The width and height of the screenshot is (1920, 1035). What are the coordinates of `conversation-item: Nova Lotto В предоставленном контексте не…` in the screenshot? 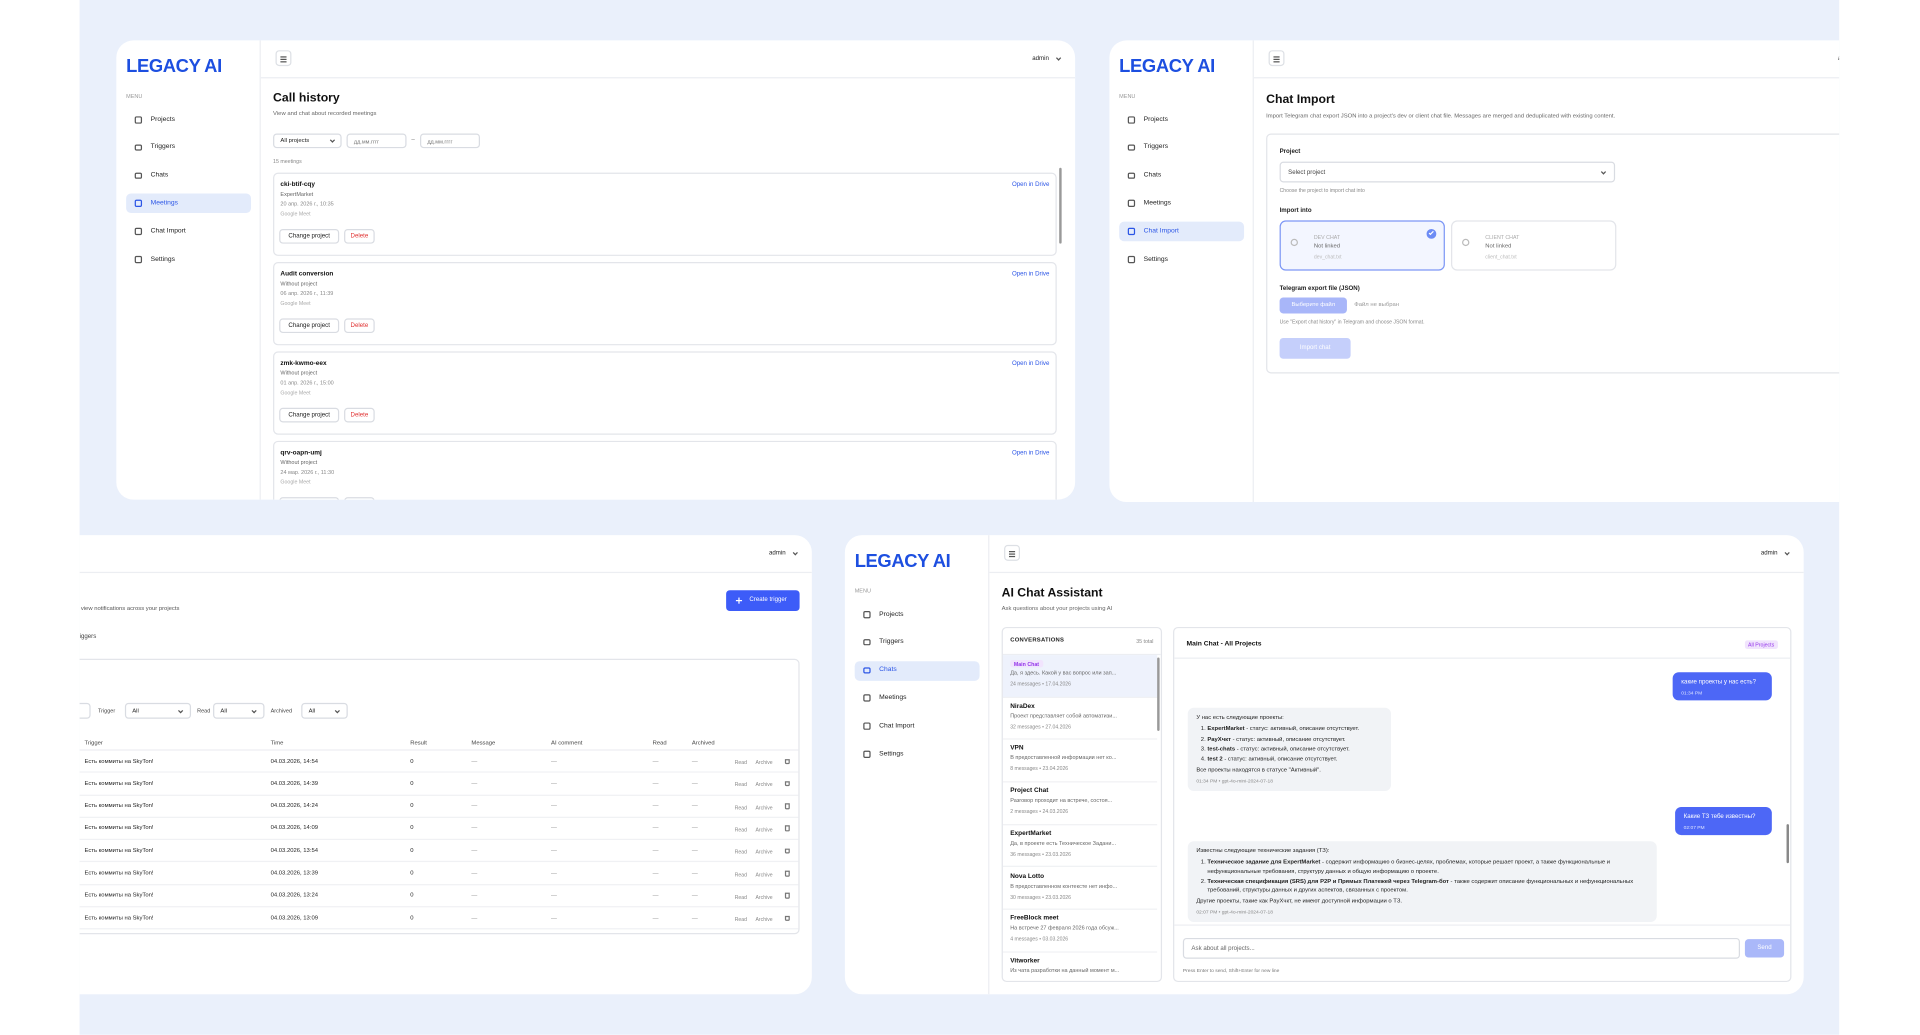 It's located at (1080, 889).